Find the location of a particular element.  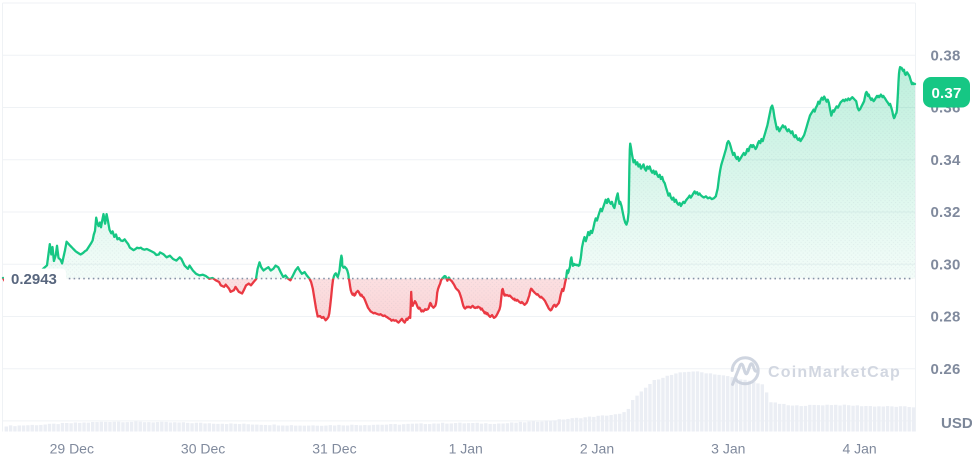

svg-text: 30 Dec is located at coordinates (203, 449).